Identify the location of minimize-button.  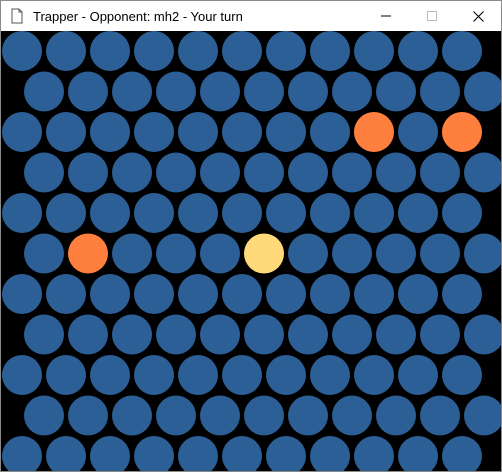
(386, 16).